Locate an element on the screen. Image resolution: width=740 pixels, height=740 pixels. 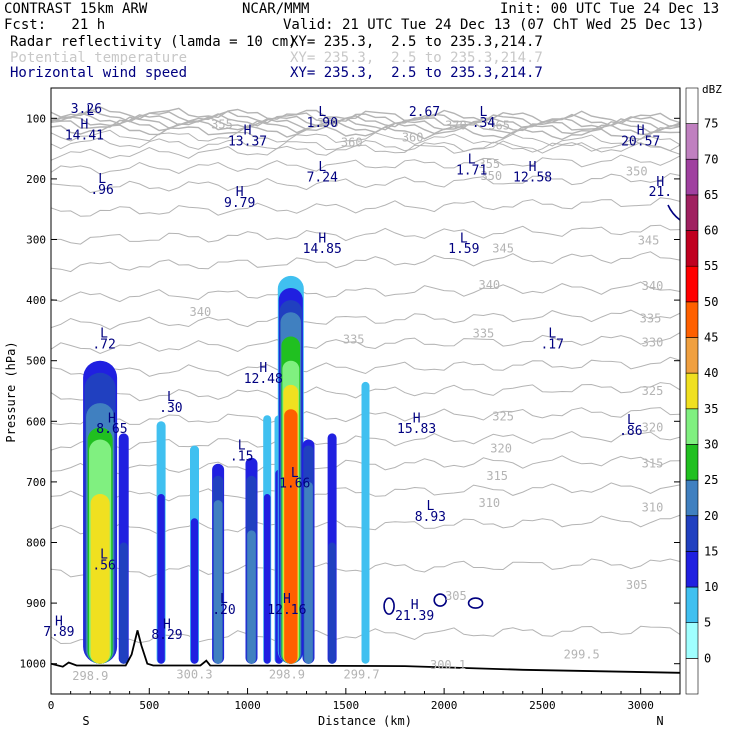
y-tick-label: 700 is located at coordinates (36, 482).